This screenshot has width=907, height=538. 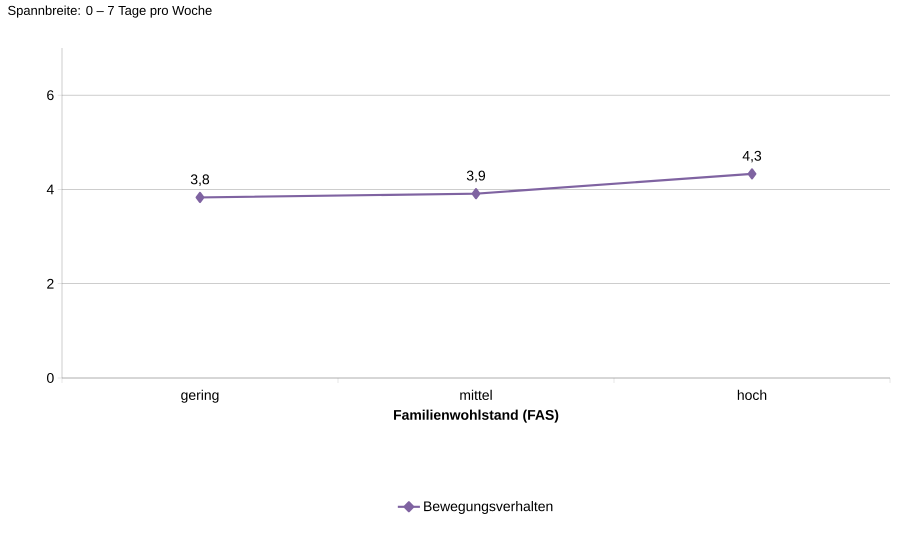 What do you see at coordinates (50, 378) in the screenshot?
I see `y-tick-label: 0` at bounding box center [50, 378].